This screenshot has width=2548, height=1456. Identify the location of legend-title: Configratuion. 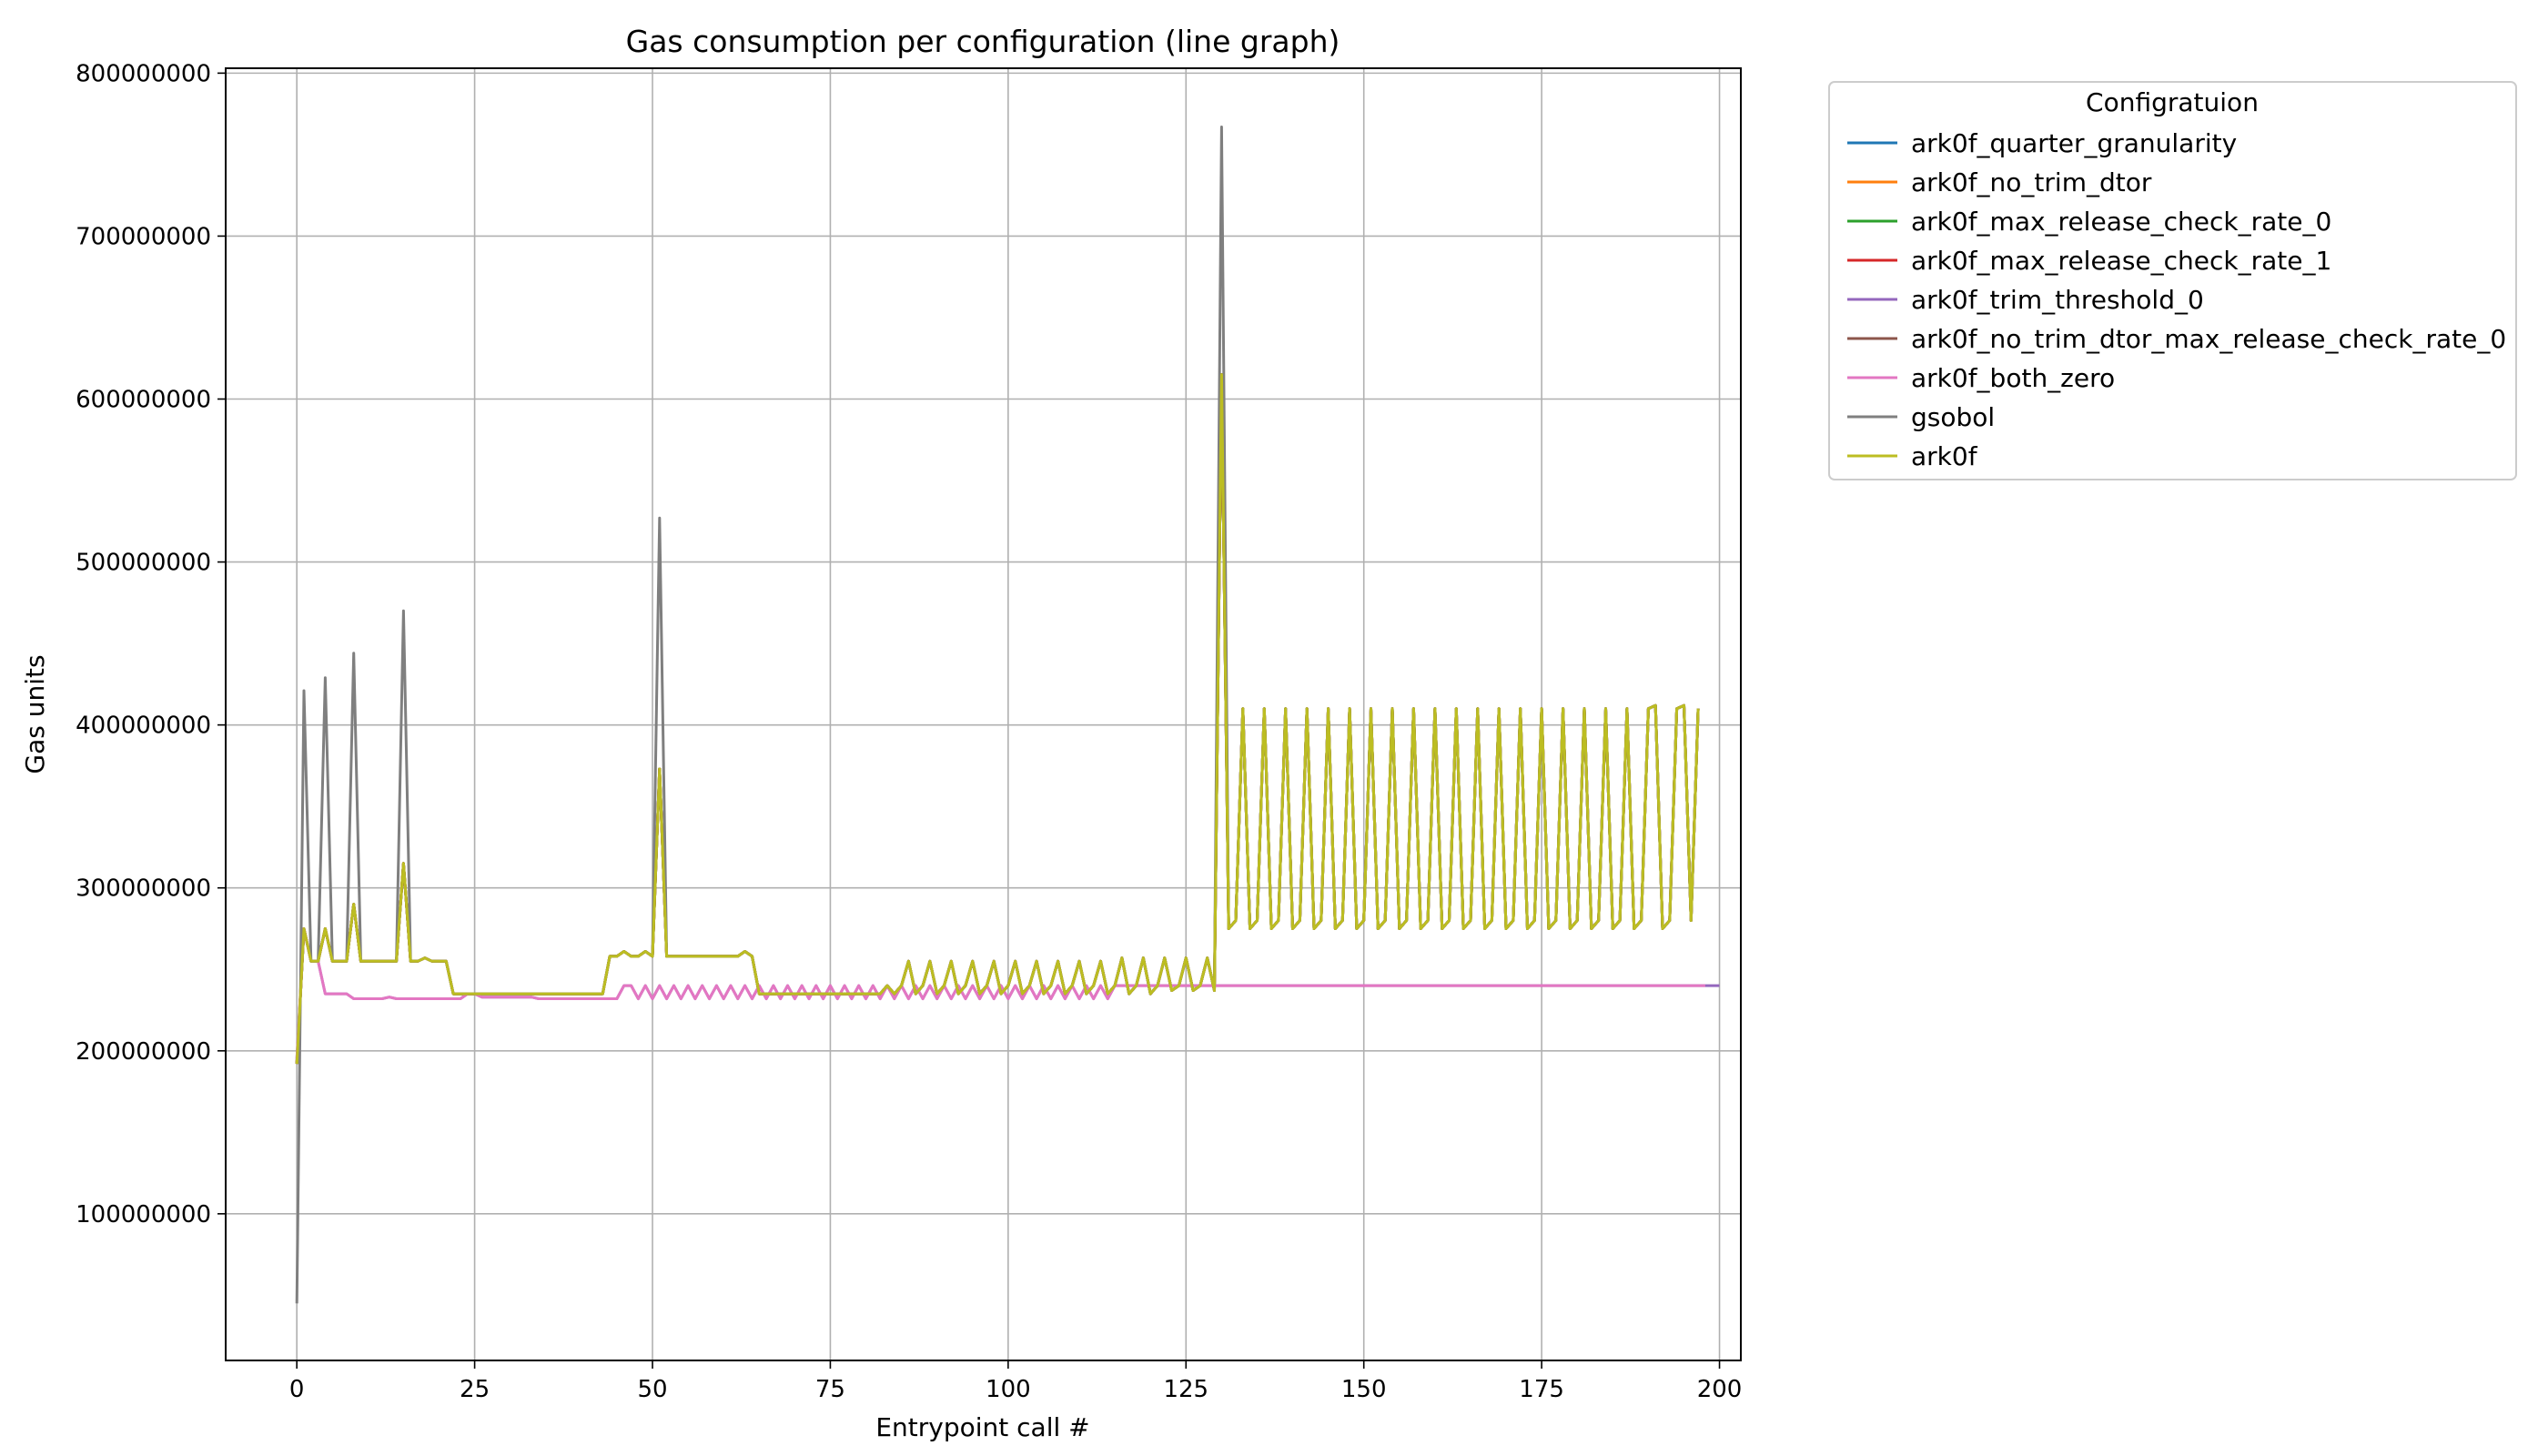
(2173, 102).